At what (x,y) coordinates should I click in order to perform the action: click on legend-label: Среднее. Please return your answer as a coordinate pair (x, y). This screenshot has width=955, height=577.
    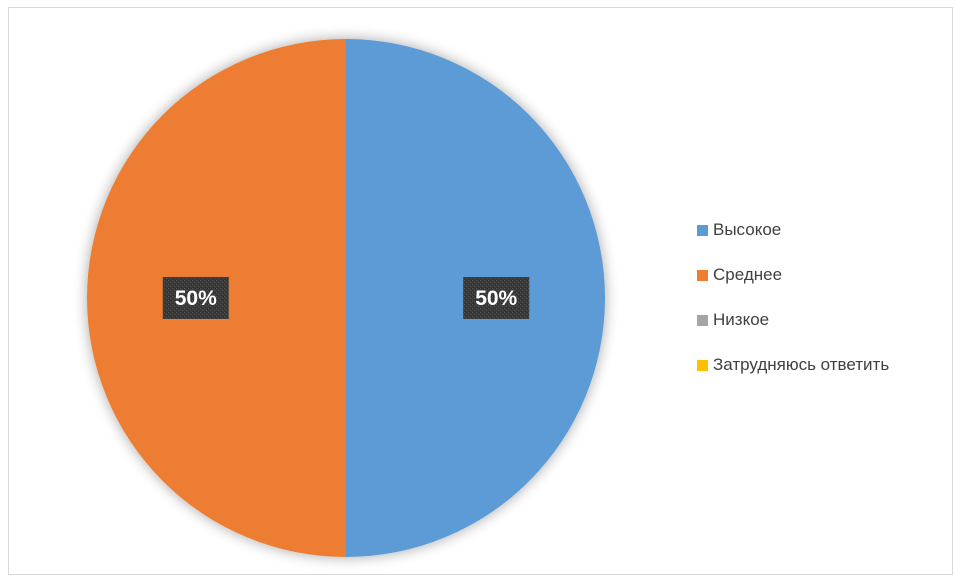
    Looking at the image, I should click on (748, 274).